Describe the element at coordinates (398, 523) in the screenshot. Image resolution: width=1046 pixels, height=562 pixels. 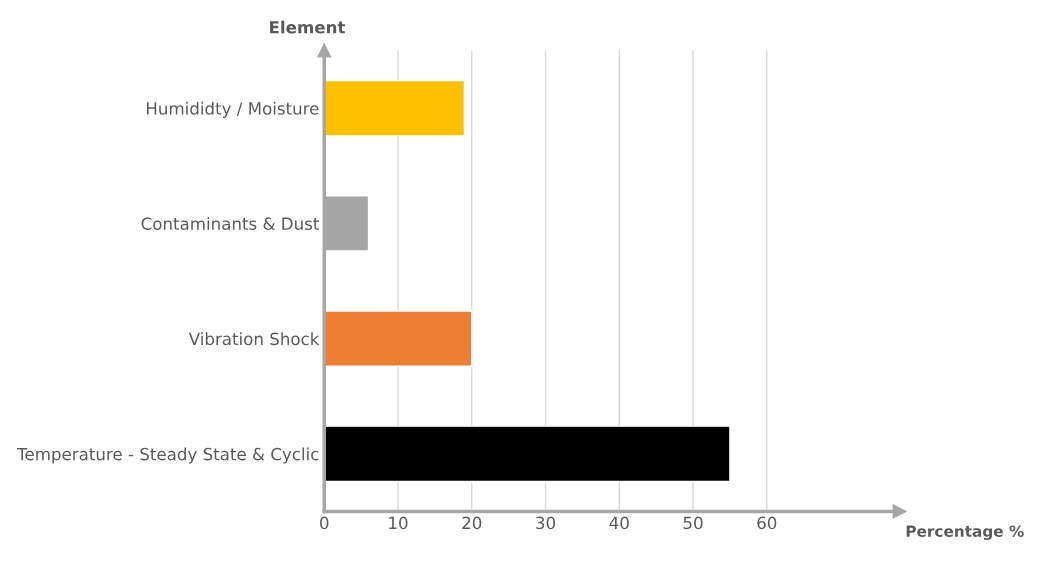
I see `x-tick-label: 10` at that location.